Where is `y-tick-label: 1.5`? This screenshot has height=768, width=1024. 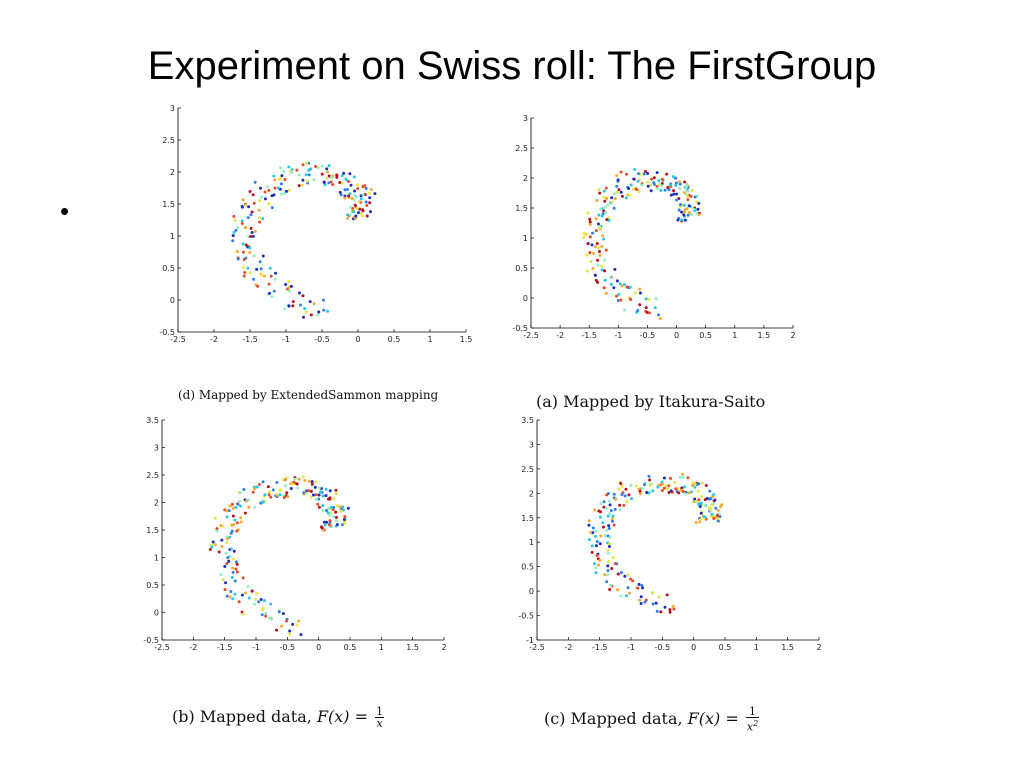 y-tick-label: 1.5 is located at coordinates (527, 518).